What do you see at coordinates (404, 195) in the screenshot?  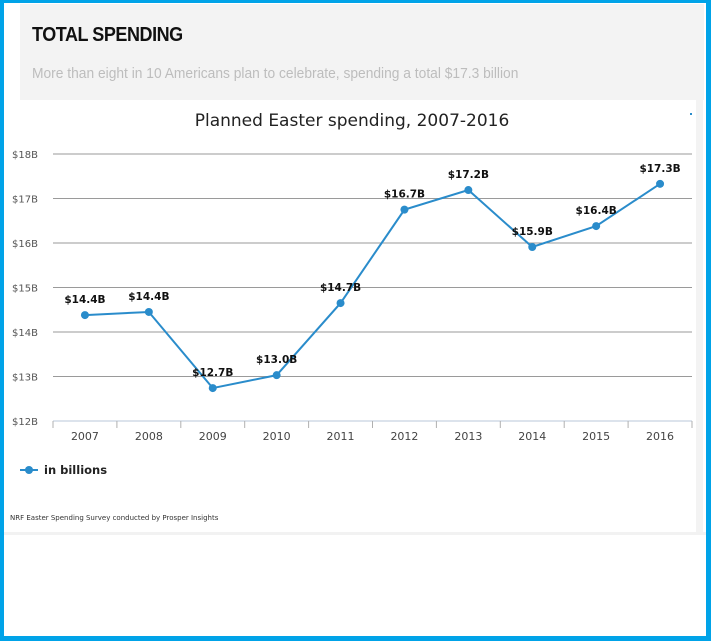 I see `data-label: $16.7B` at bounding box center [404, 195].